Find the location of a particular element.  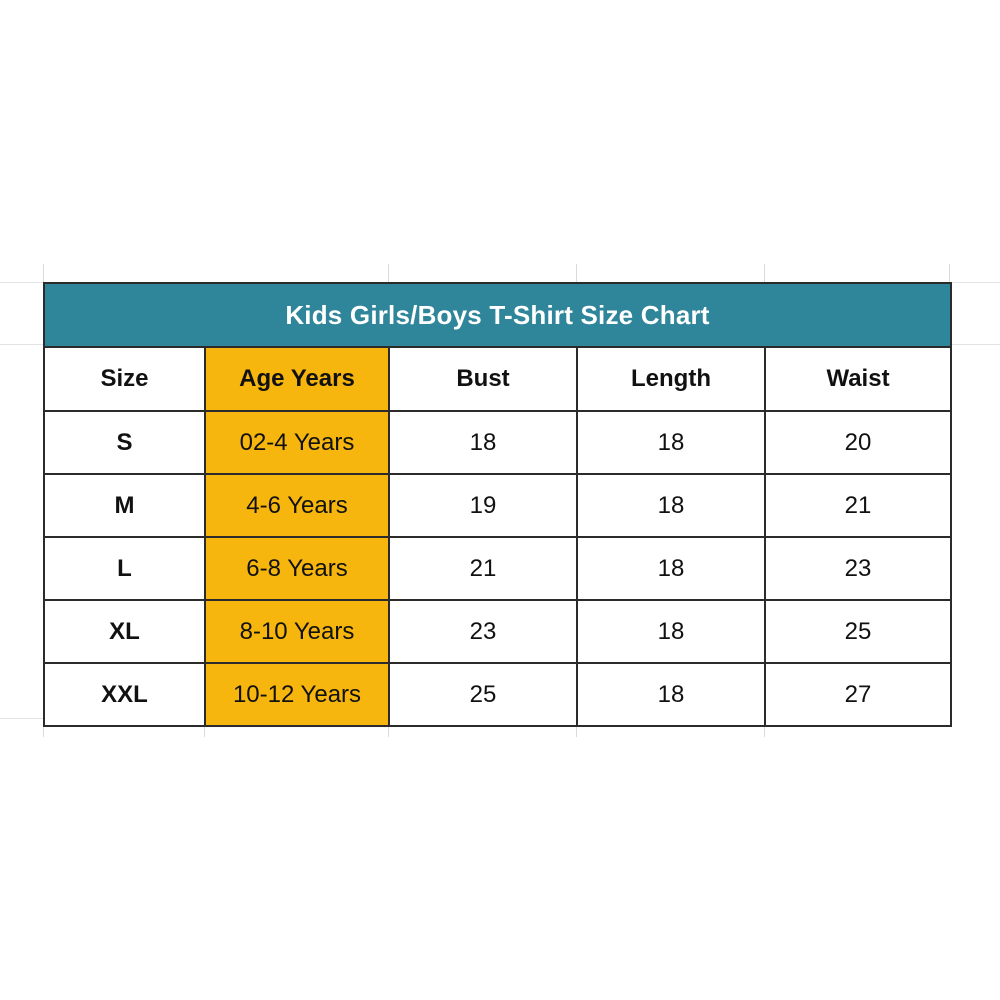

cell-age: 02-4 Years is located at coordinates (297, 442).